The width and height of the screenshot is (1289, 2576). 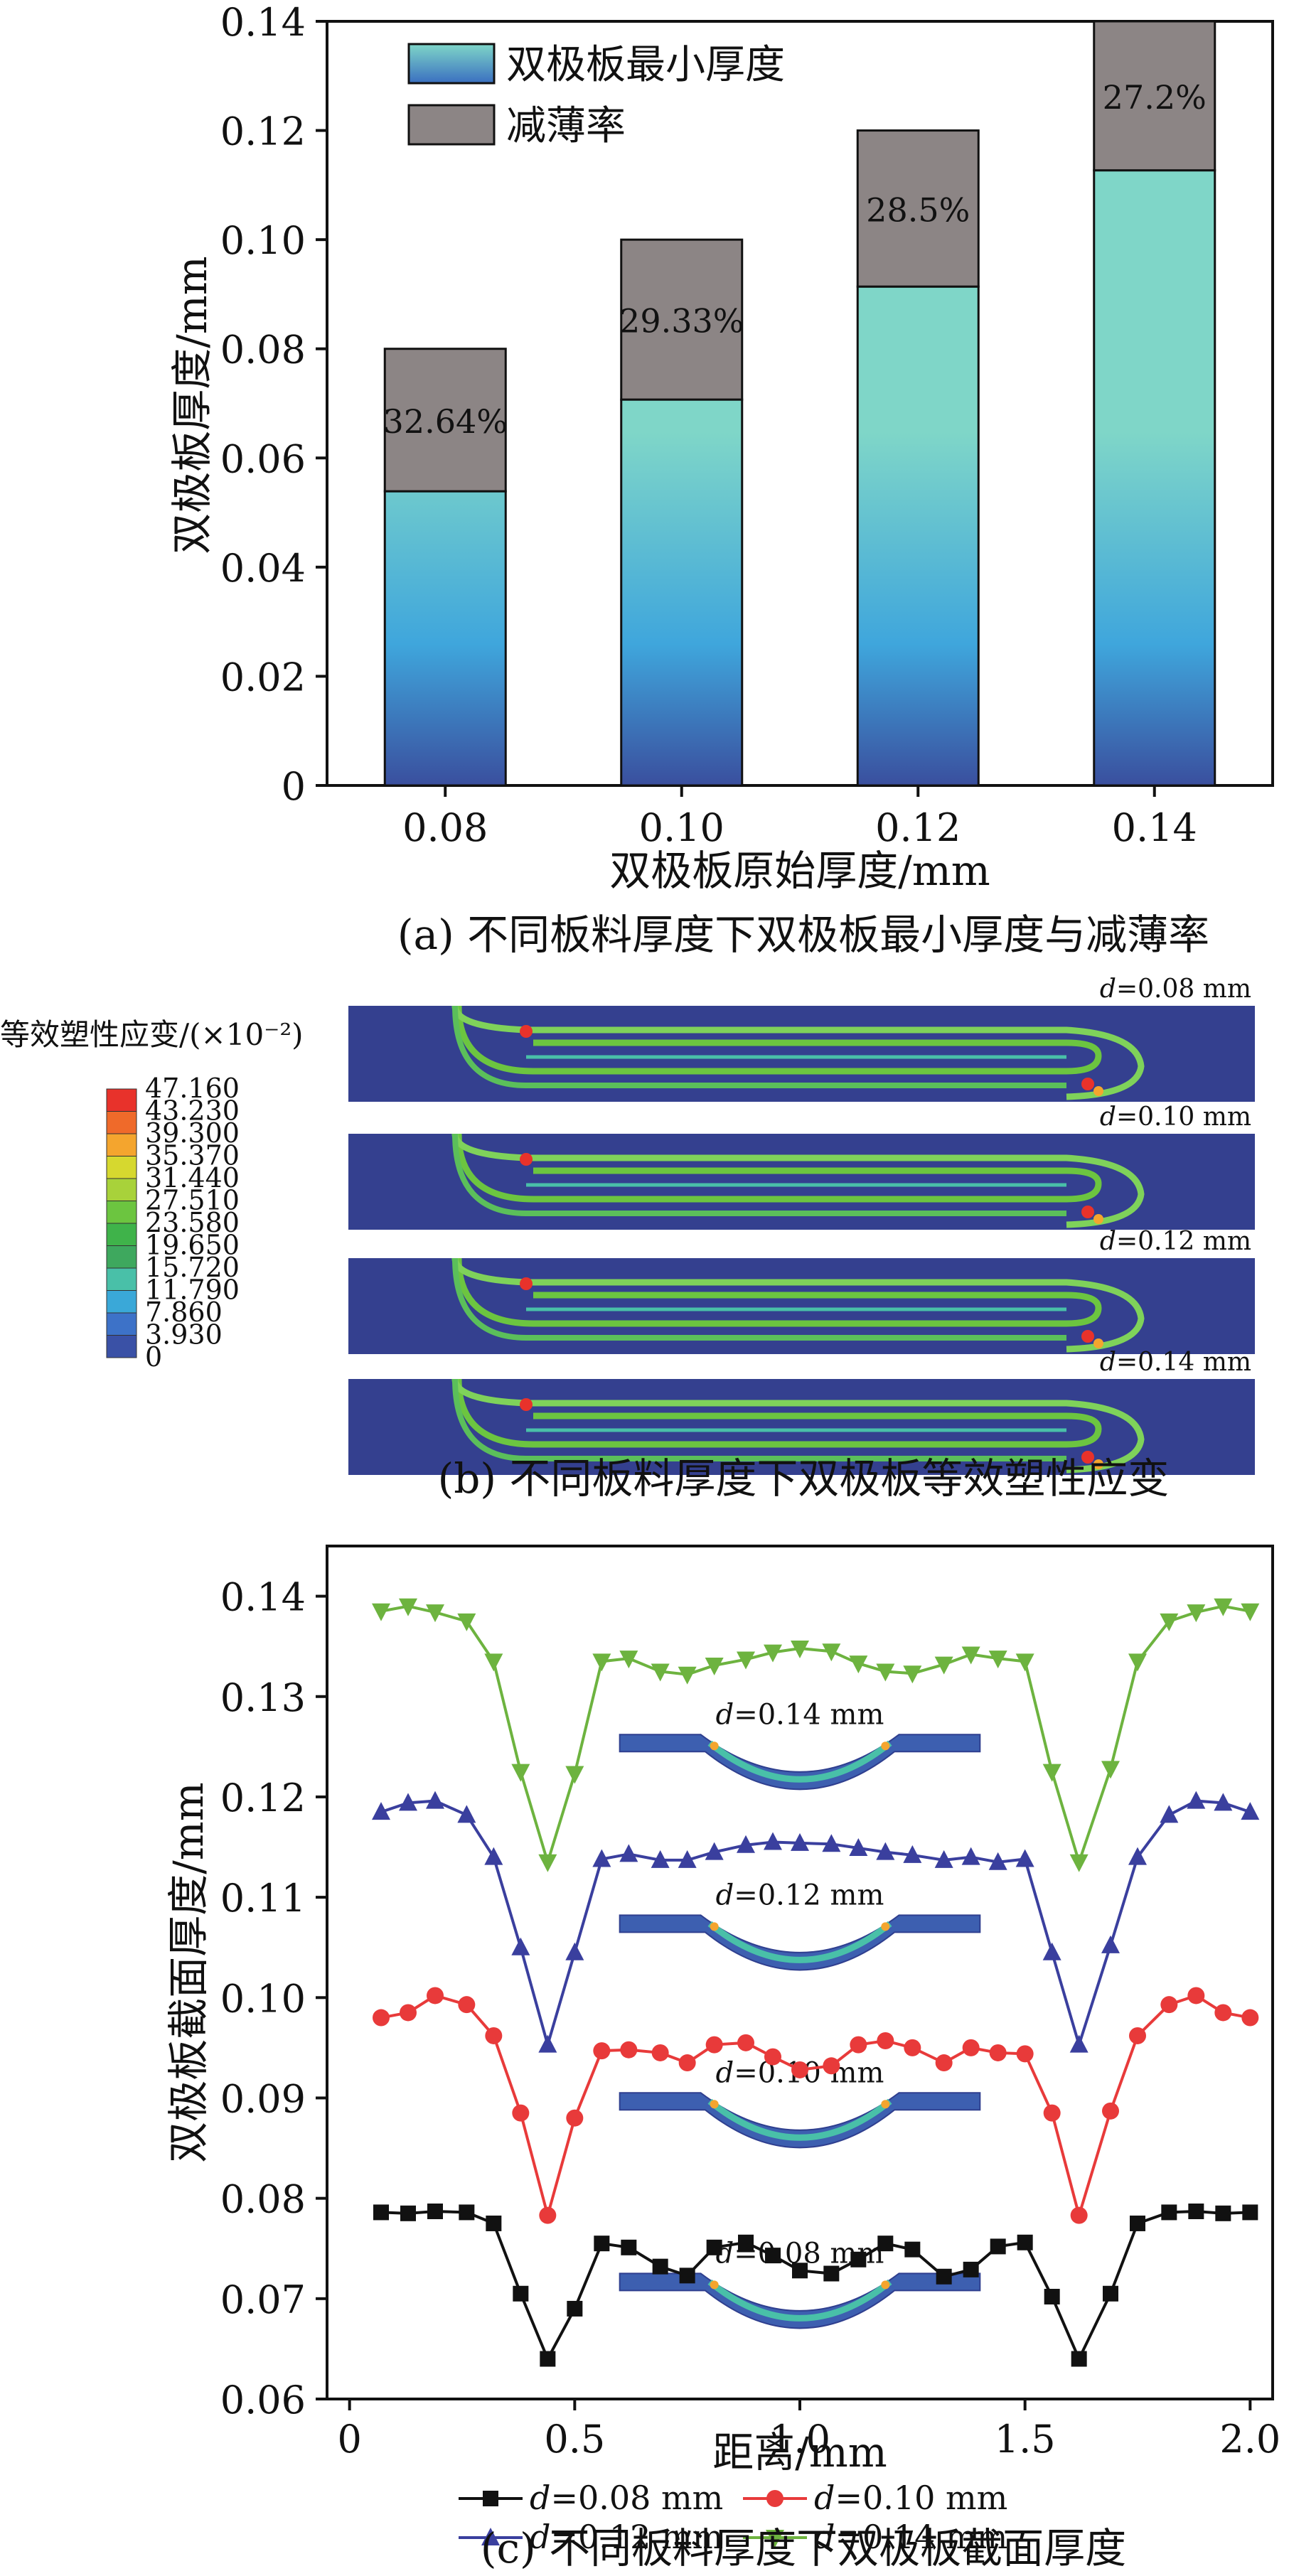 What do you see at coordinates (802, 1166) in the screenshot?
I see `strain-plate: d=0.10 mm` at bounding box center [802, 1166].